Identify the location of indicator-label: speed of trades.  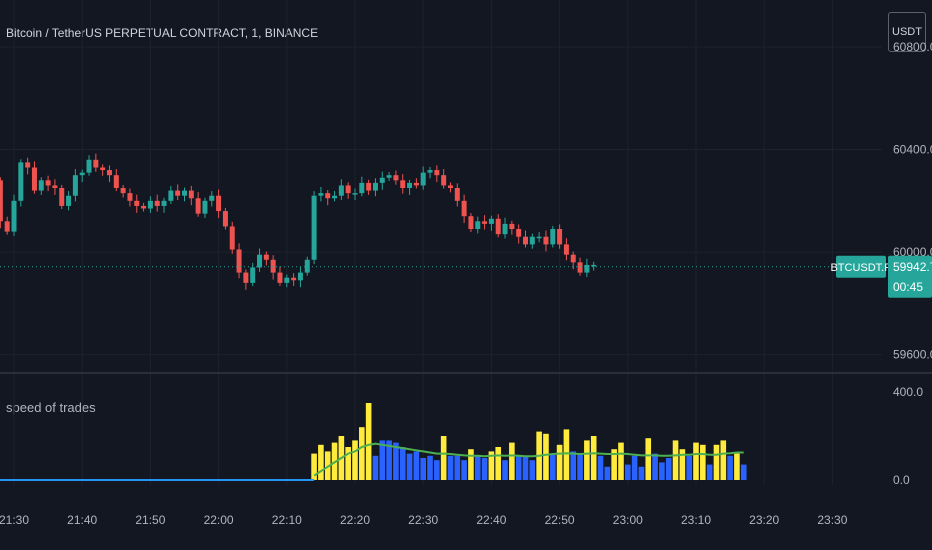
(51, 407).